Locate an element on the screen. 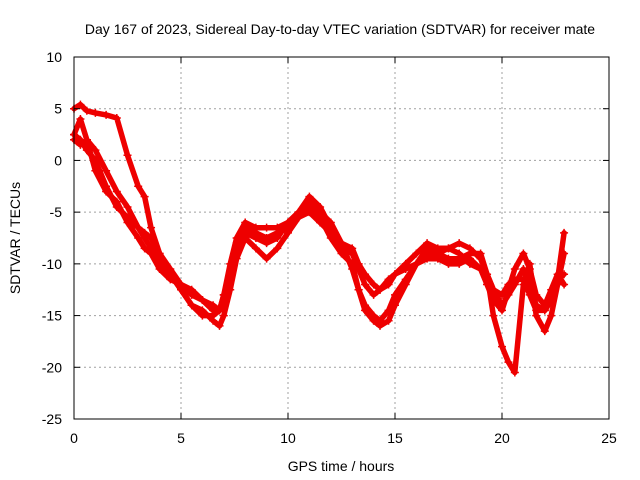 Image resolution: width=640 pixels, height=480 pixels. x-axis-label: GPS time / hours is located at coordinates (341, 466).